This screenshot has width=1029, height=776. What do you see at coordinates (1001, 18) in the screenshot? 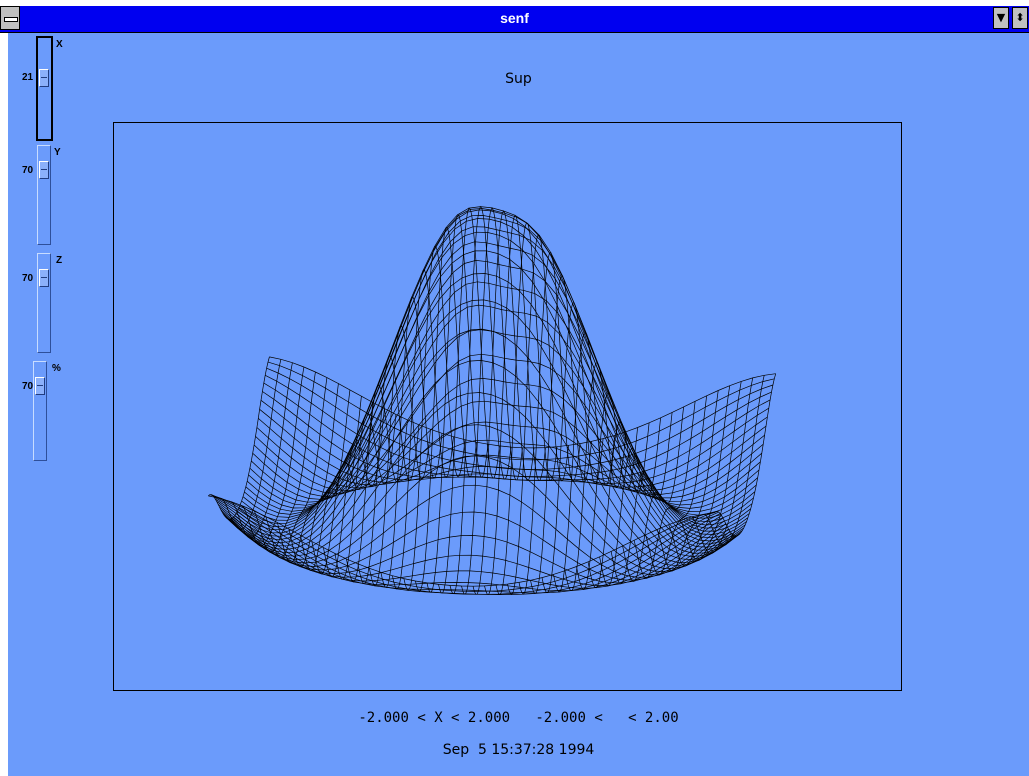
I see `chevron-down-icon: ▼` at bounding box center [1001, 18].